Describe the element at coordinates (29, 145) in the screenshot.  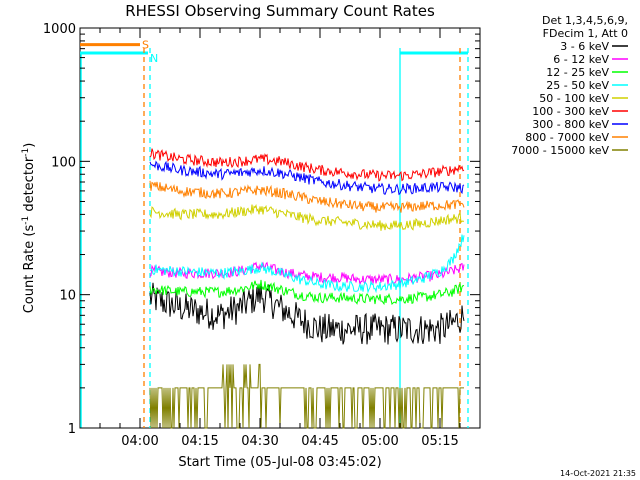
I see `y-axis-label-end: )` at that location.